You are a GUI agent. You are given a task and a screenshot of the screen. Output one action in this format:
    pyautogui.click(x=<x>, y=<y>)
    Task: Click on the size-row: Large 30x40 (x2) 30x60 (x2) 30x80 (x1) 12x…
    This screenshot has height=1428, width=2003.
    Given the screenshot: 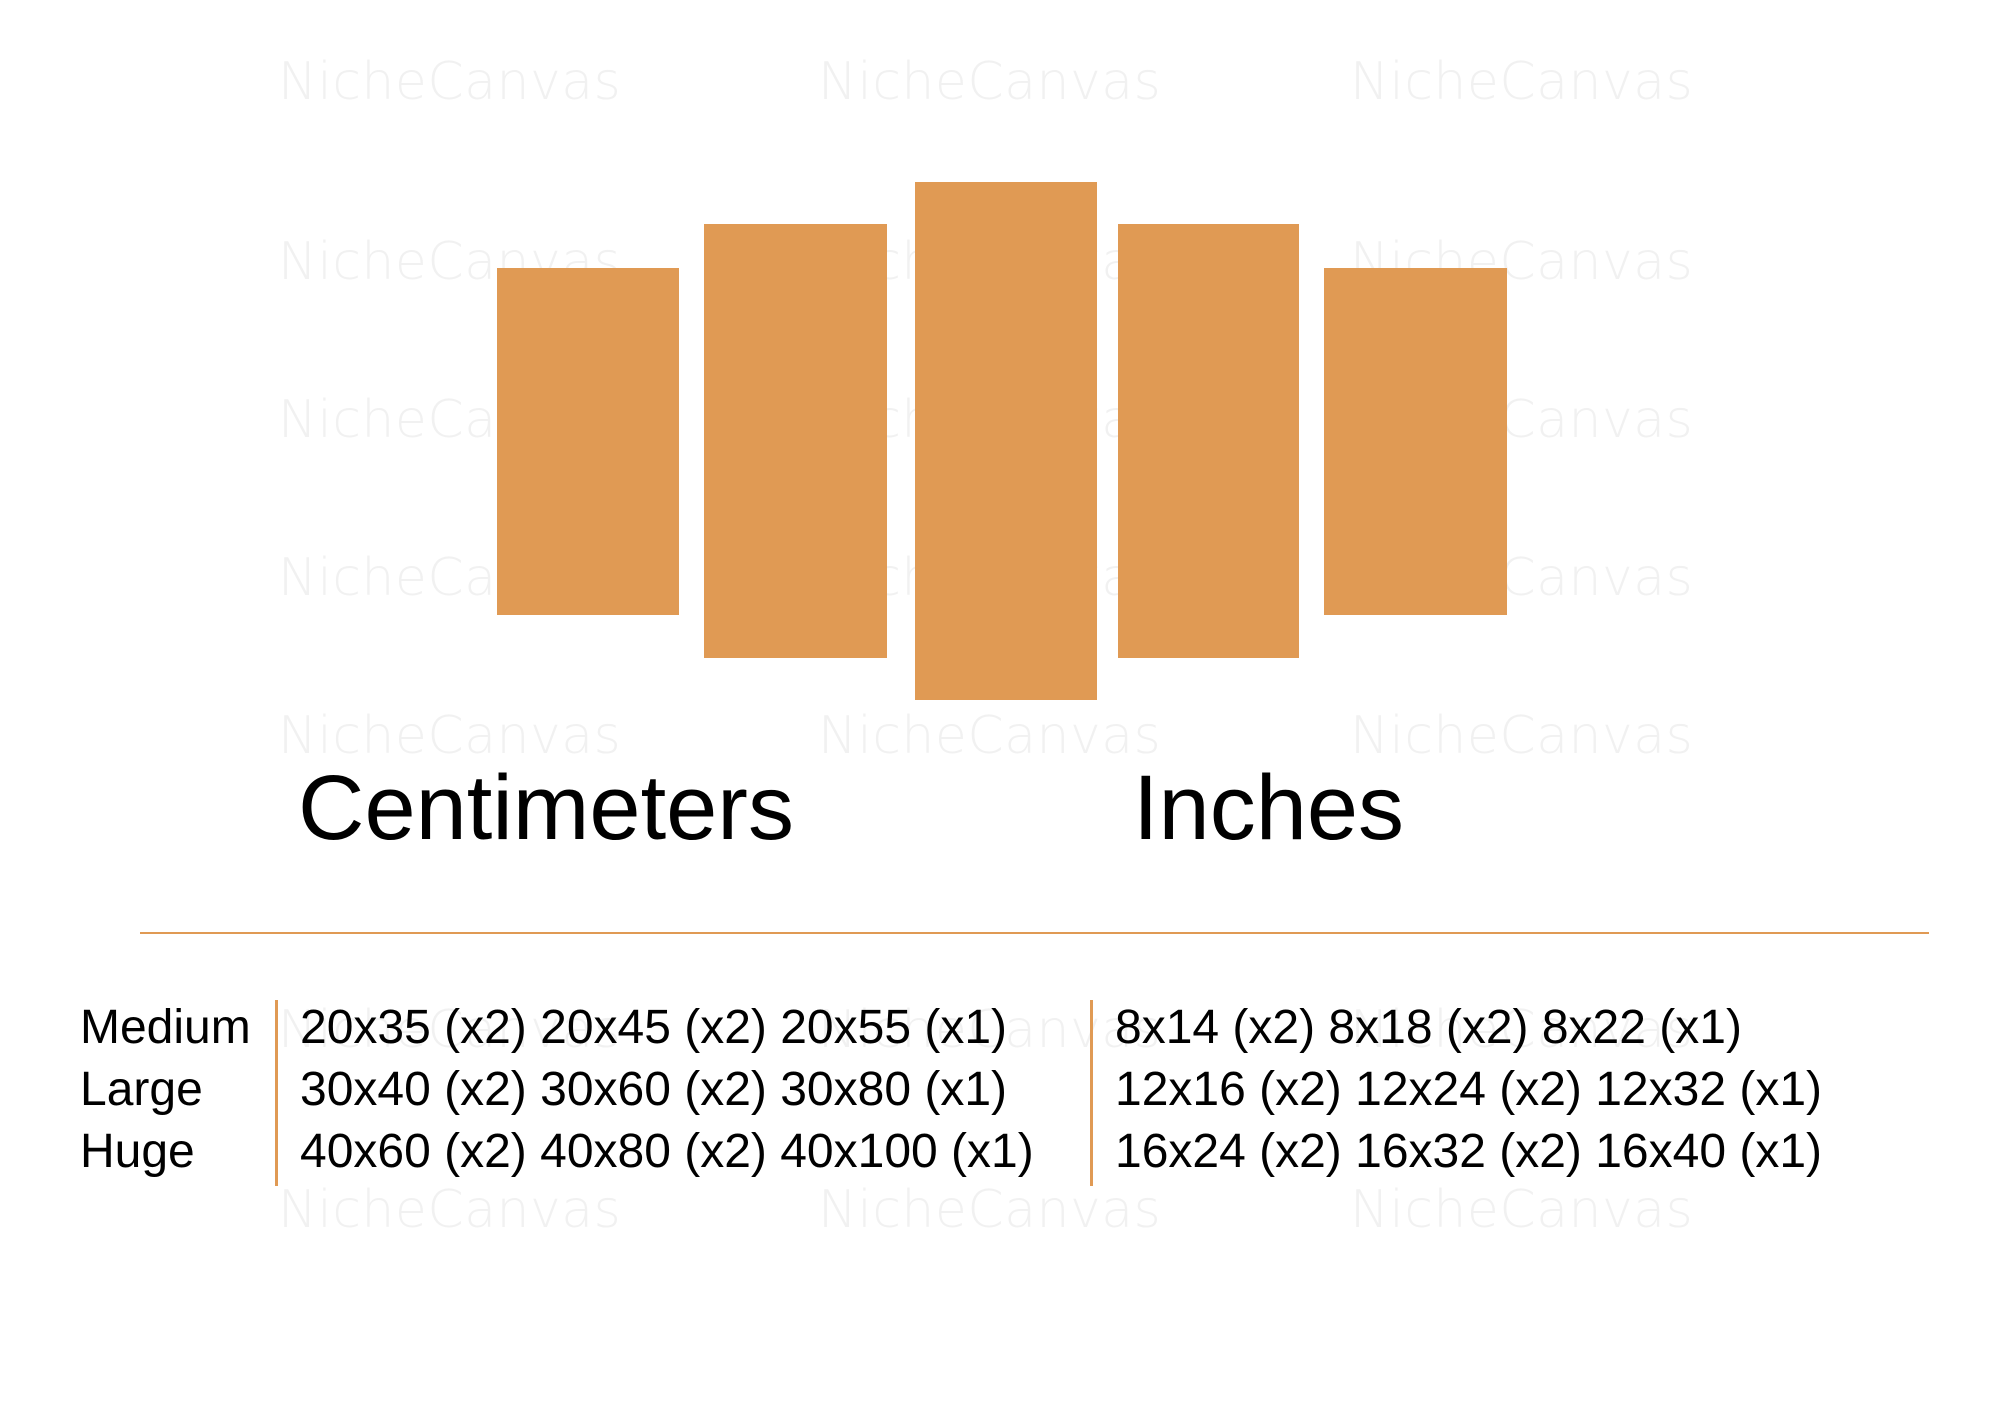 What is the action you would take?
    pyautogui.click(x=977, y=1093)
    